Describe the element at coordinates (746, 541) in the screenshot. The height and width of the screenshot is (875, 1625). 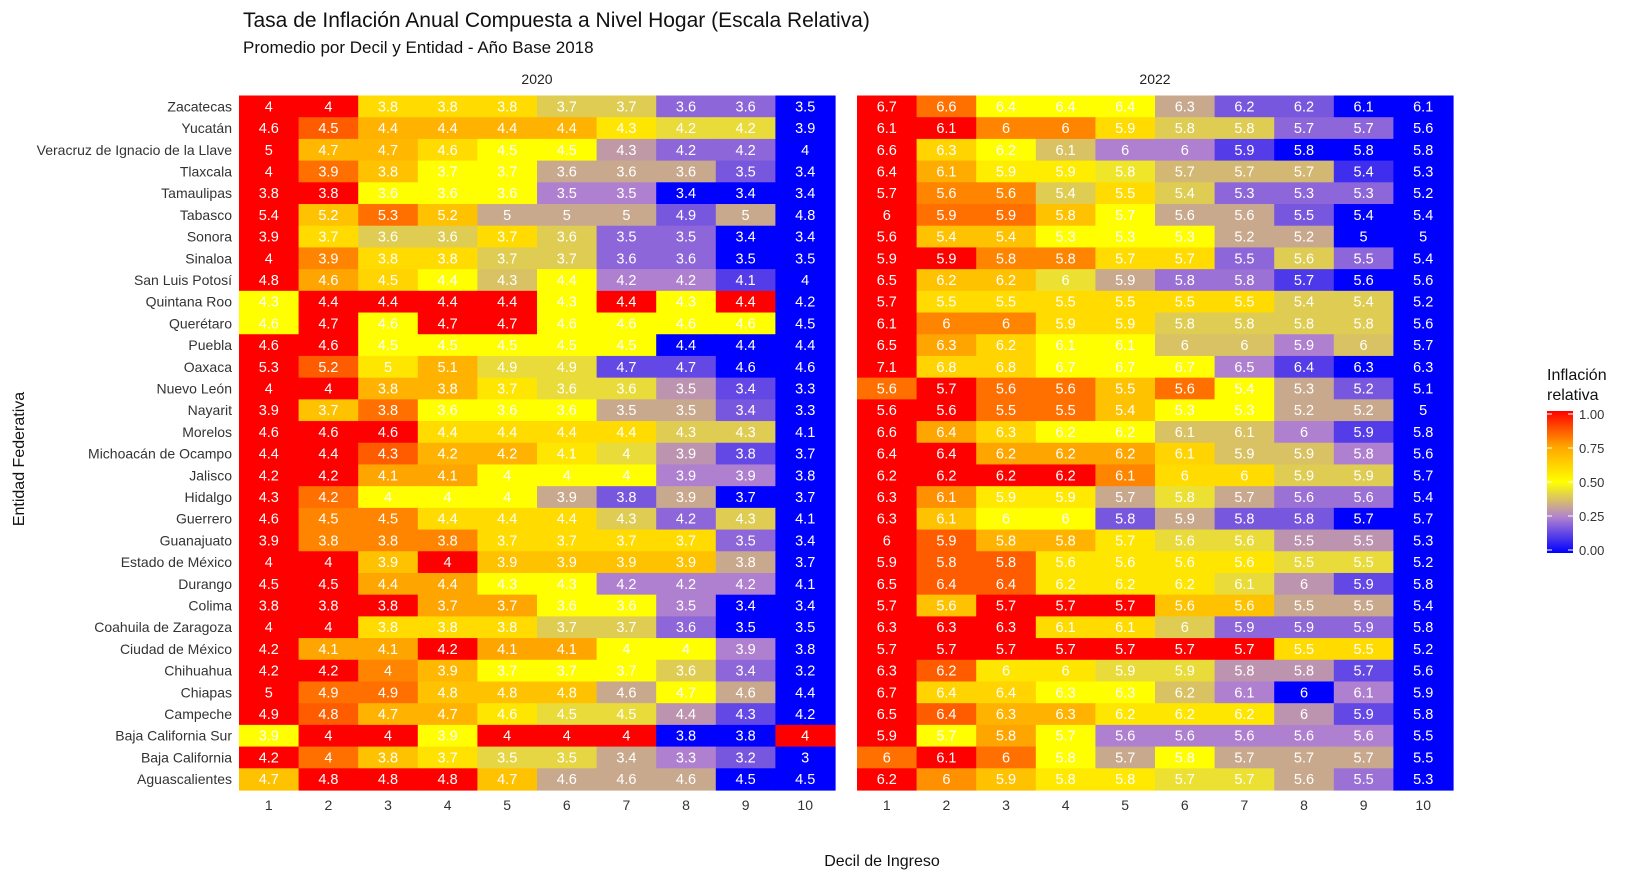
I see `cell-value-label: 3.5` at that location.